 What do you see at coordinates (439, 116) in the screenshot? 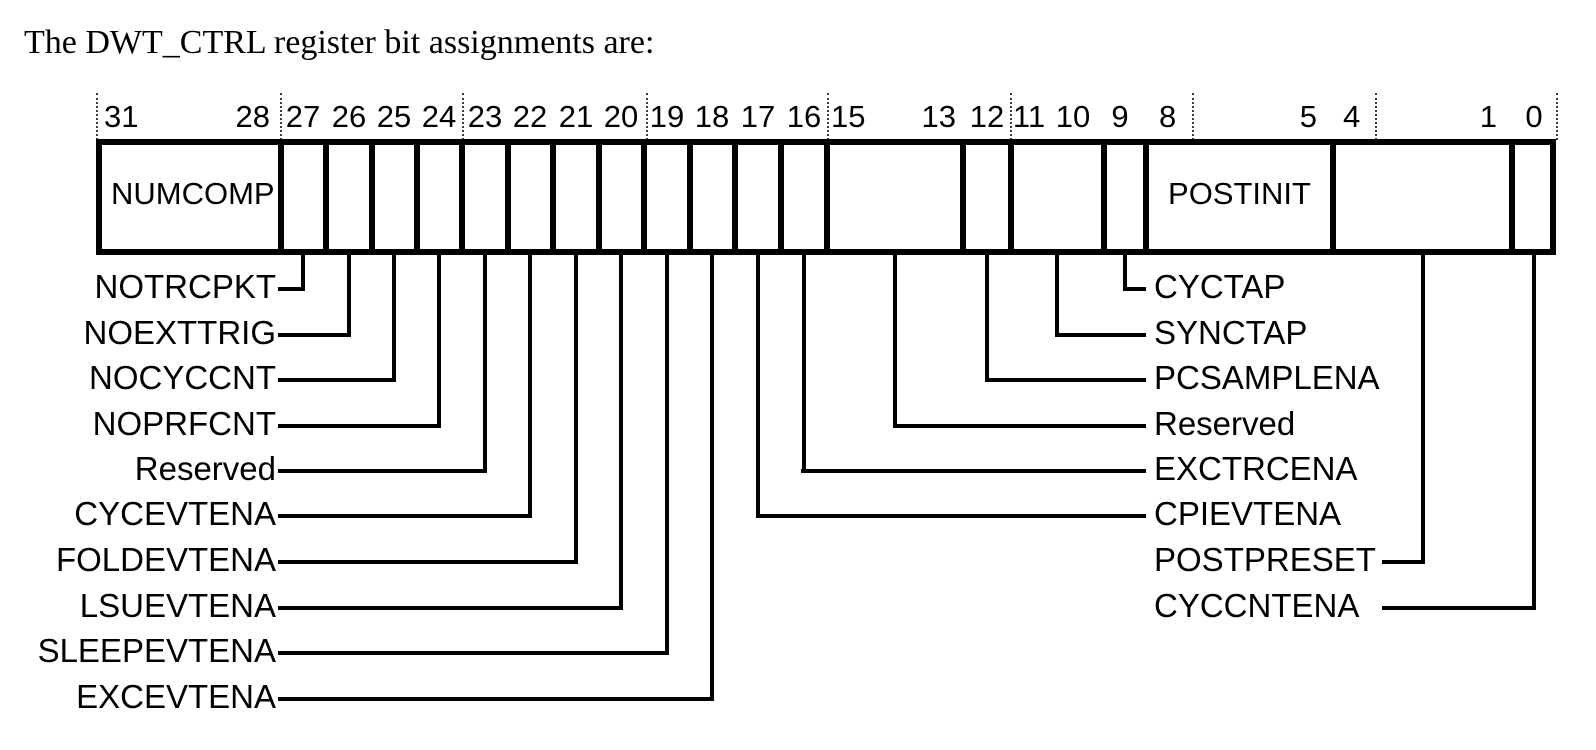
I see `bit-number-24: 24` at bounding box center [439, 116].